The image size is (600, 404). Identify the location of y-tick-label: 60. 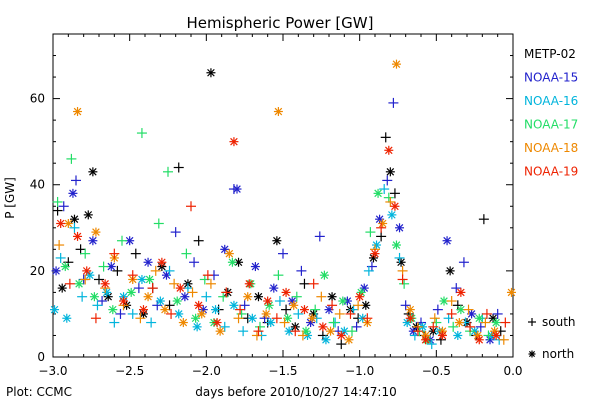
(37, 99).